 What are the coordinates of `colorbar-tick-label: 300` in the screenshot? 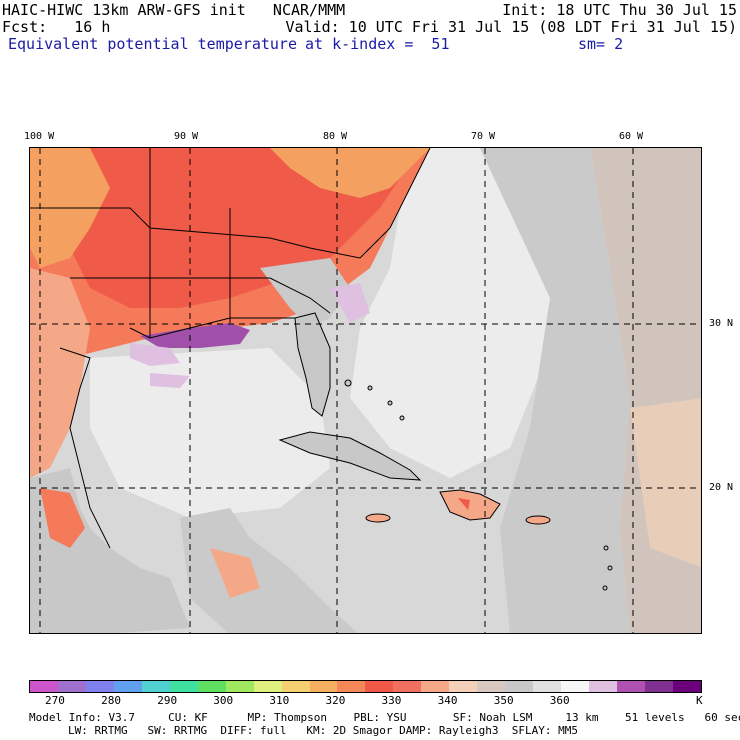 It's located at (223, 700).